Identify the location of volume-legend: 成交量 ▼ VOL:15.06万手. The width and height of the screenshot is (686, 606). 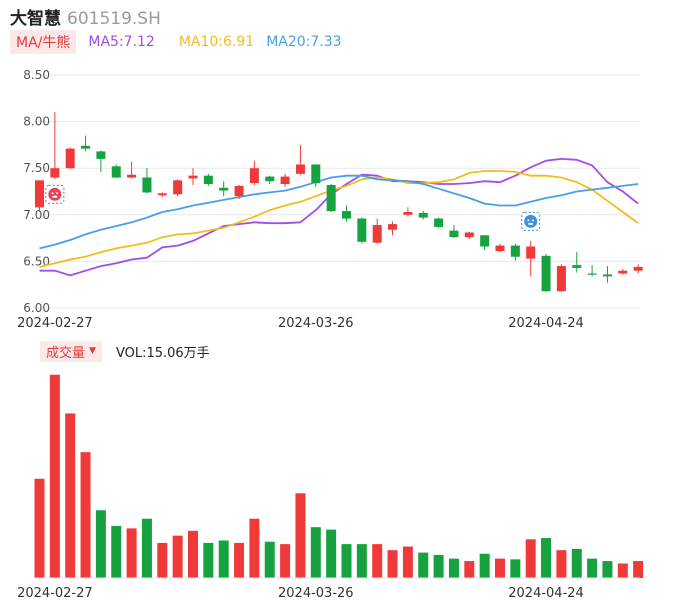
(125, 351).